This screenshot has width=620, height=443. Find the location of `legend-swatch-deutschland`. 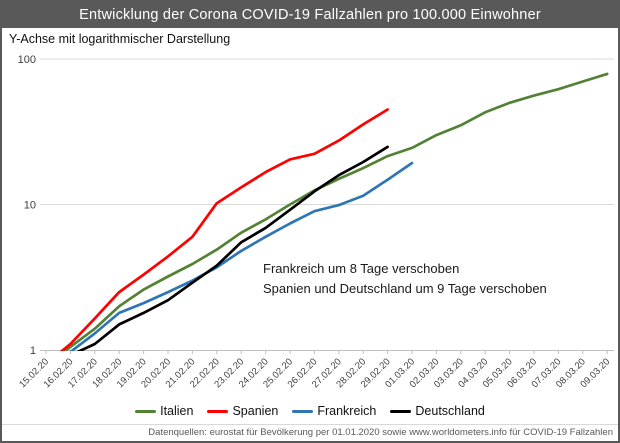

legend-swatch-deutschland is located at coordinates (401, 411).